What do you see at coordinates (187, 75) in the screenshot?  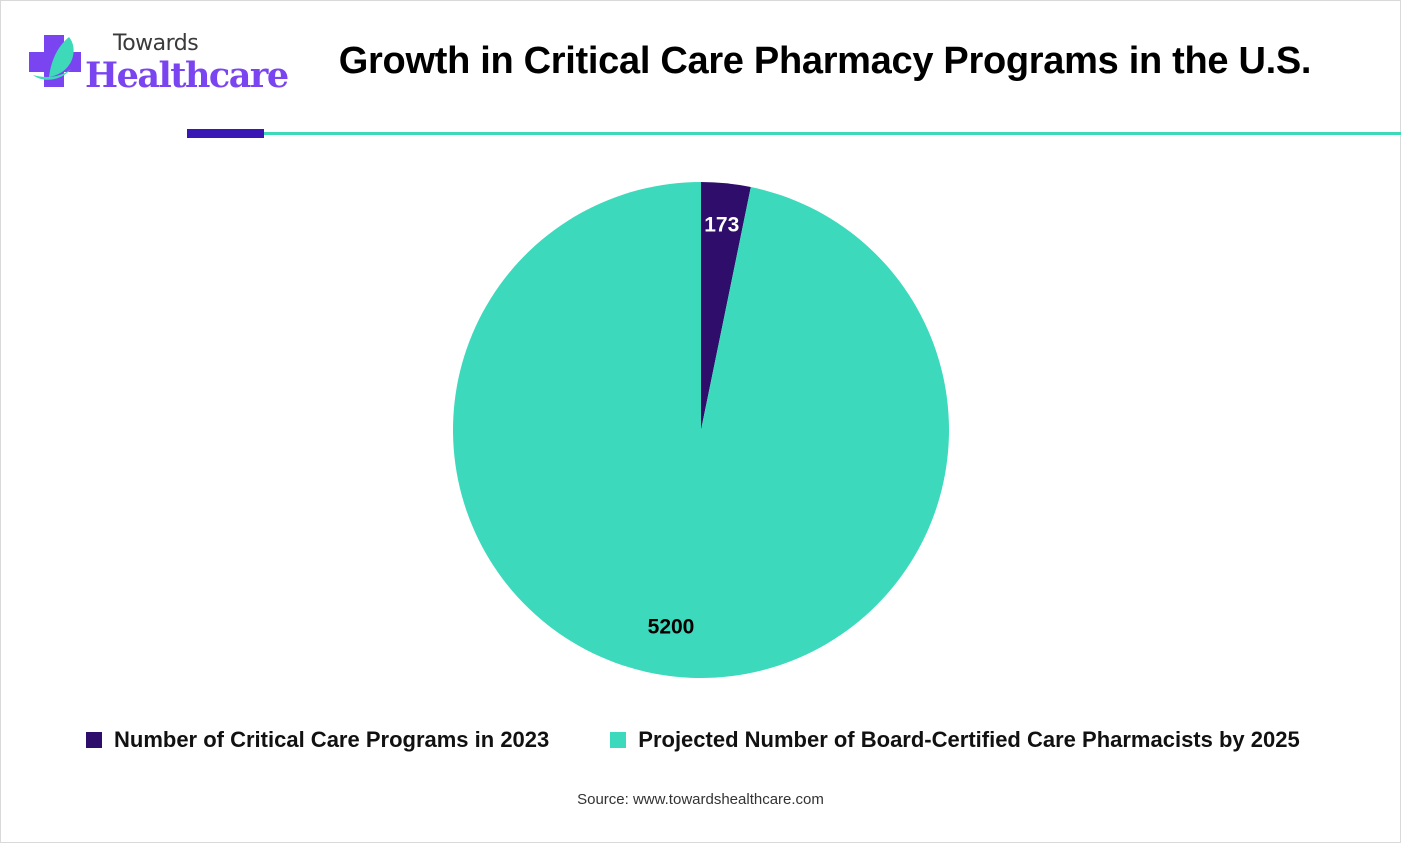 I see `brand-name-line2: Healthcare` at bounding box center [187, 75].